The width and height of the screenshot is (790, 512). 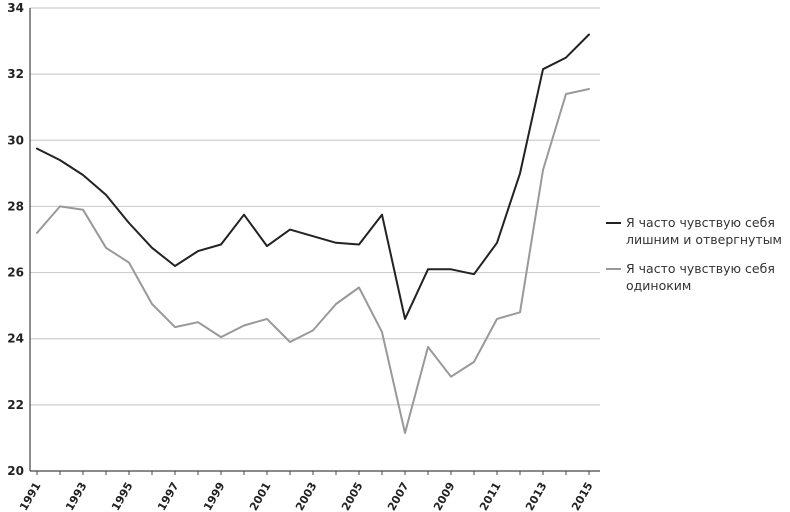 What do you see at coordinates (398, 496) in the screenshot?
I see `x-tick-label: 2007` at bounding box center [398, 496].